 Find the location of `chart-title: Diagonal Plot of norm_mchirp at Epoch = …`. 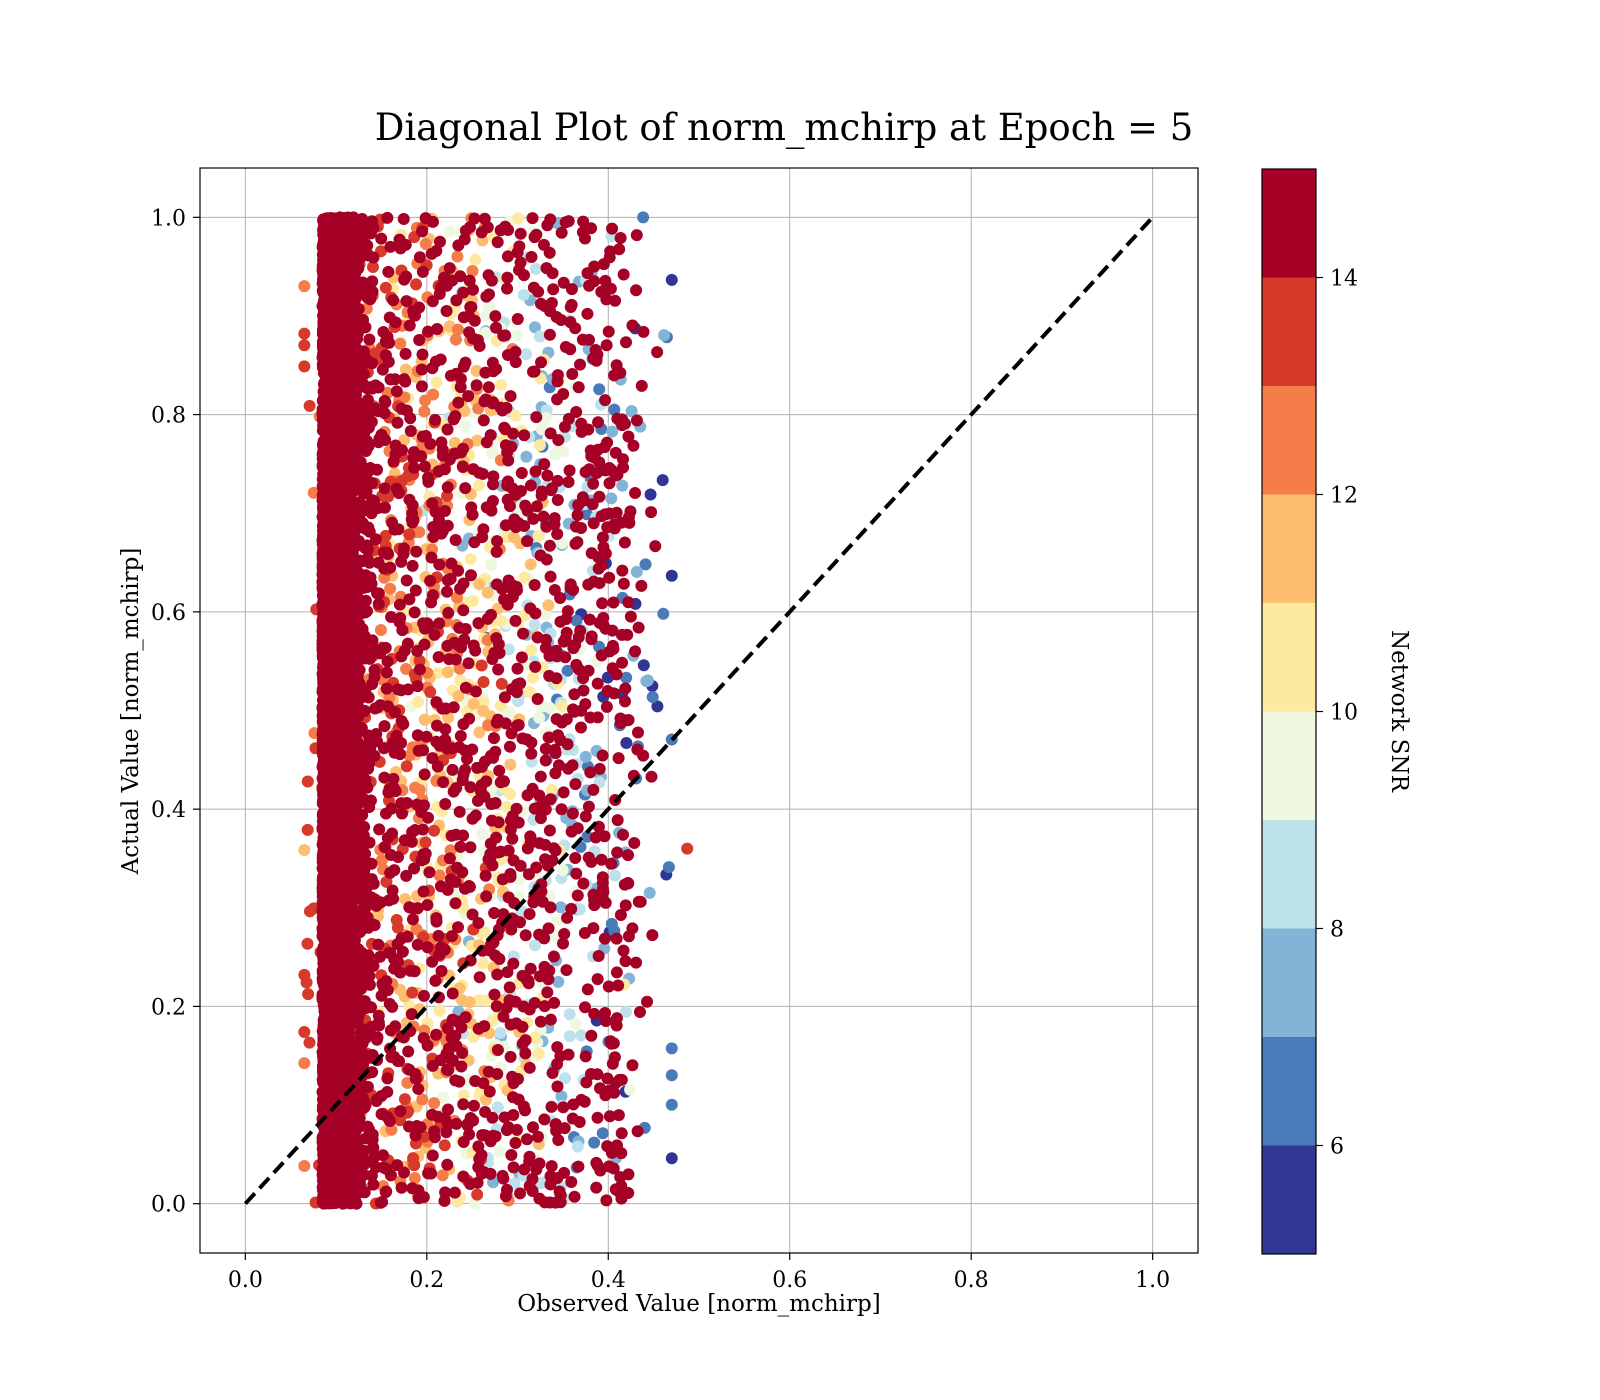

chart-title: Diagonal Plot of norm_mchirp at Epoch = … is located at coordinates (784, 128).